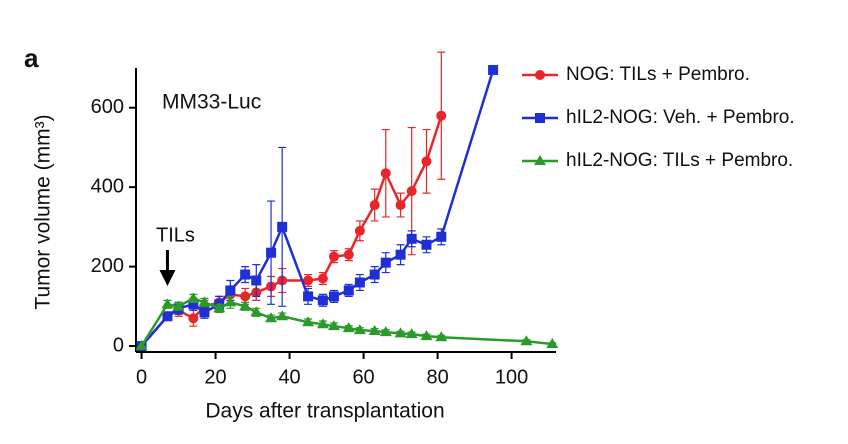  I want to click on legend-label: hIL2-NOG: Veh. + Pembro., so click(680, 117).